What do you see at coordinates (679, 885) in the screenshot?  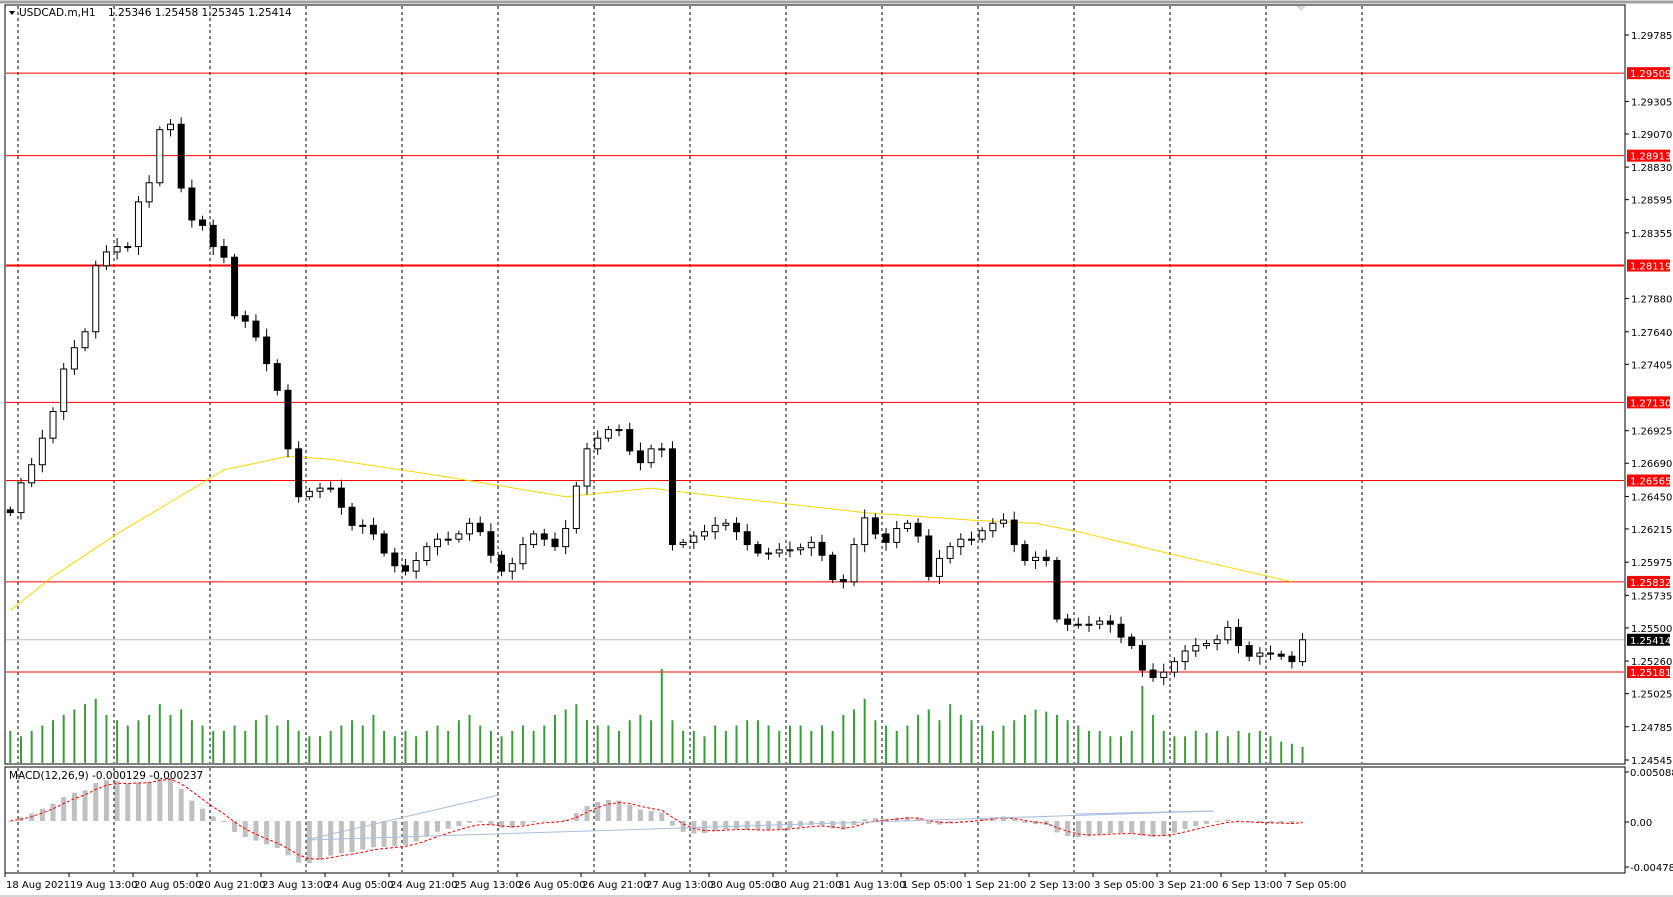 I see `time-tick-label: 27 Aug 13:00` at bounding box center [679, 885].